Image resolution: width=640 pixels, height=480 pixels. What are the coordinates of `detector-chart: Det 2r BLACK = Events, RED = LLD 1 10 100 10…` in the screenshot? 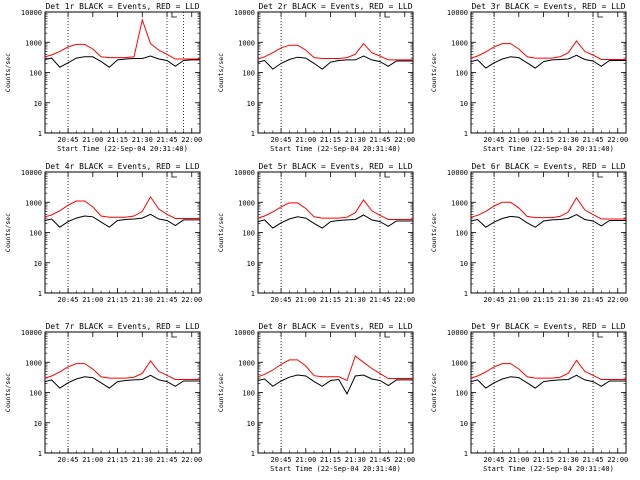 It's located at (316, 77).